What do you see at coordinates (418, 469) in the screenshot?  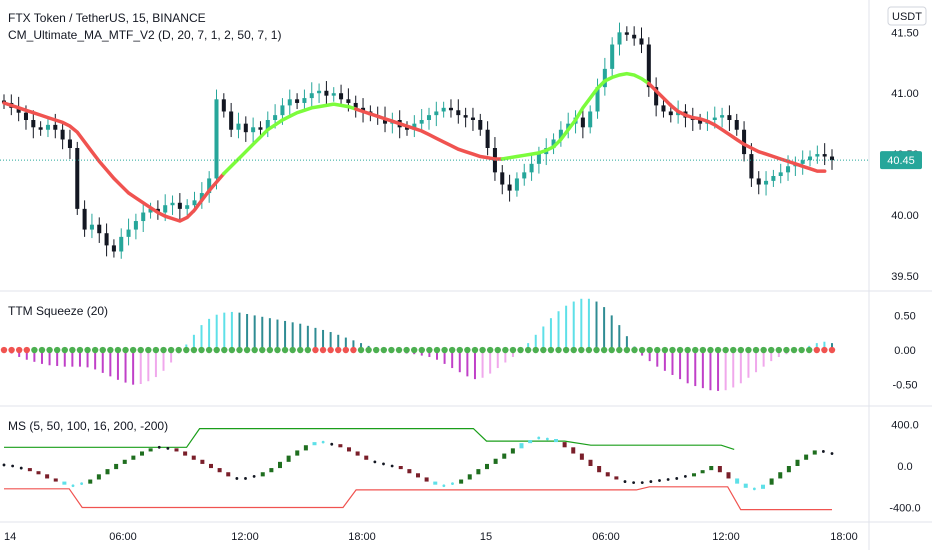 I see `ms-pane` at bounding box center [418, 469].